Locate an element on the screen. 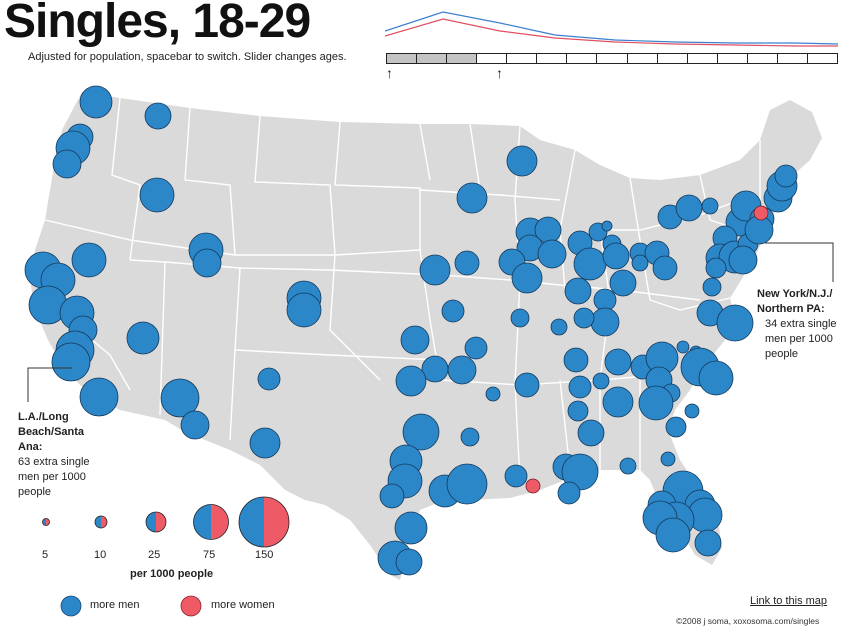 This screenshot has height=637, width=852. slider-end-arrow: ↑ is located at coordinates (499, 73).